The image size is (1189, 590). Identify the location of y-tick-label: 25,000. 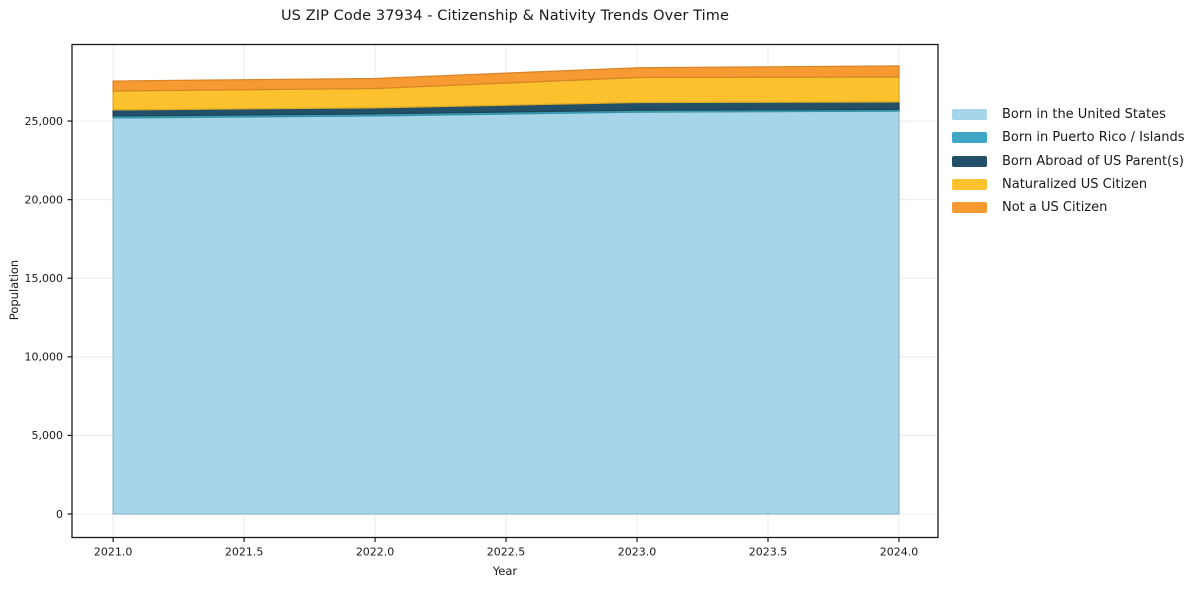
(44, 121).